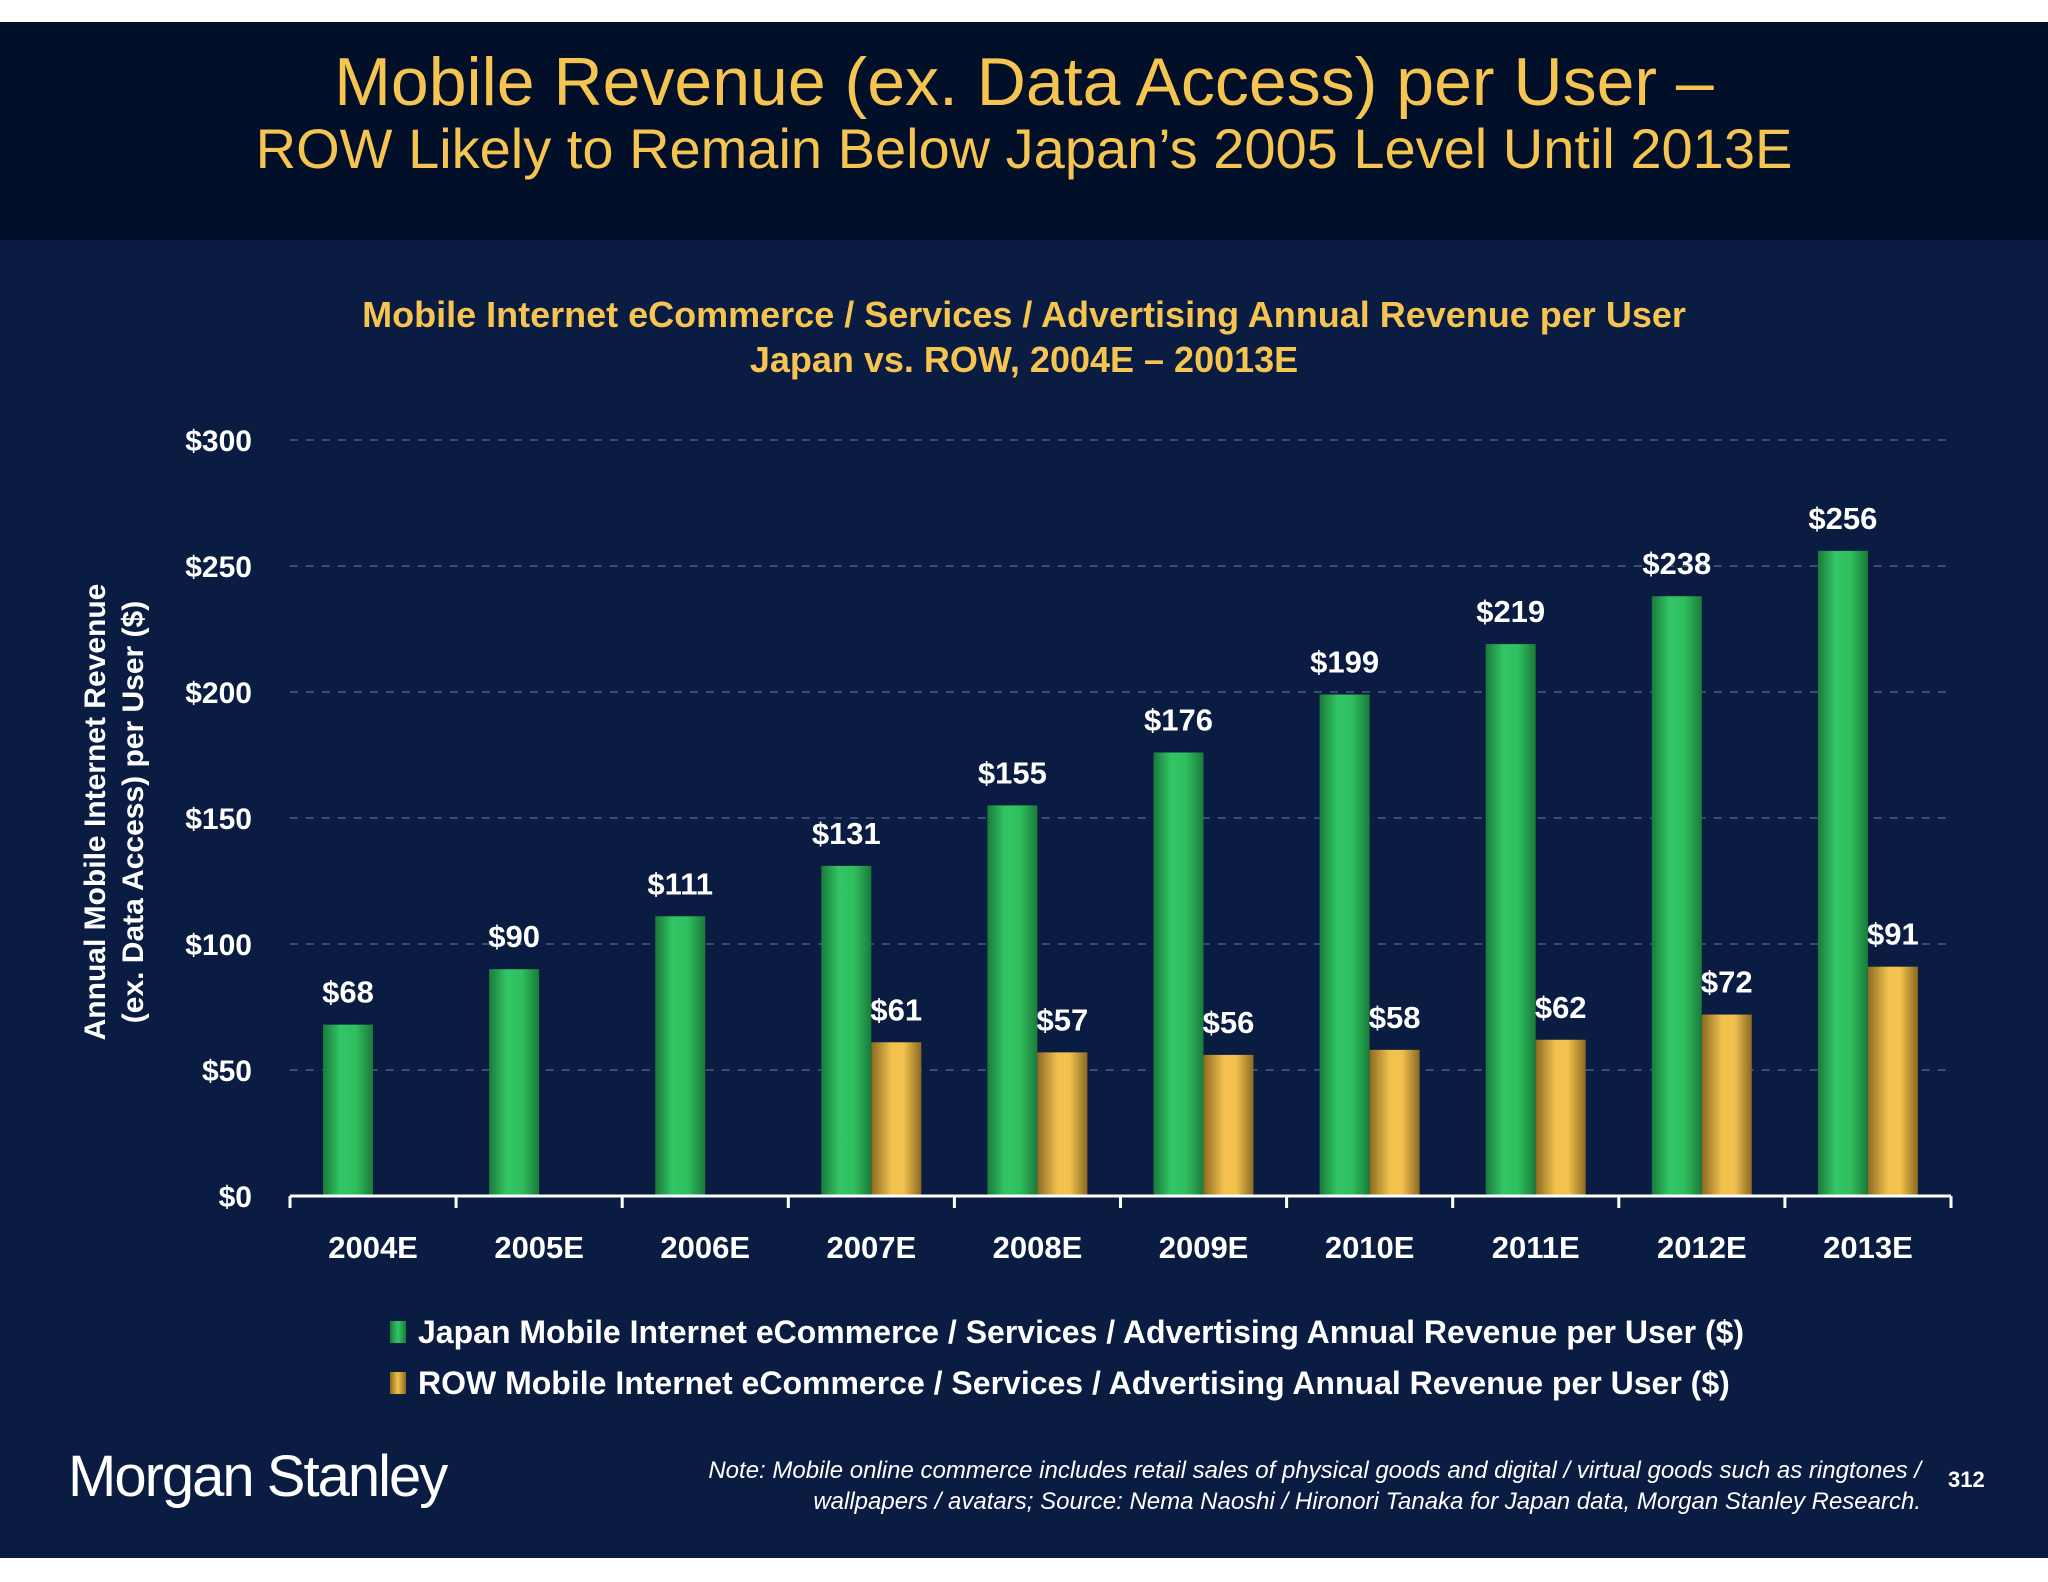  Describe the element at coordinates (705, 1247) in the screenshot. I see `x-tick-label: 2006E` at that location.